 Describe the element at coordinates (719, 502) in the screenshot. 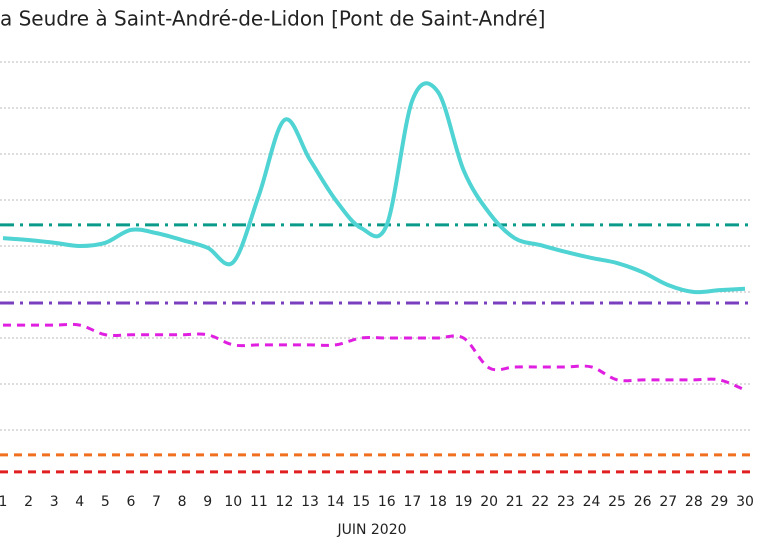

I see `x-tick-label: 29` at that location.